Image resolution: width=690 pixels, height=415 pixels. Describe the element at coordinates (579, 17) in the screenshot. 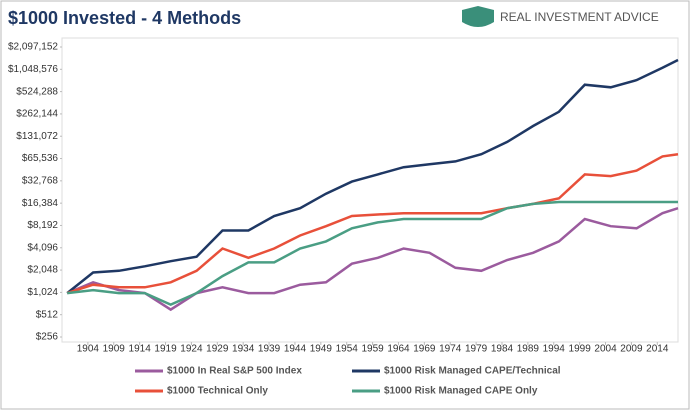

I see `logo-text: REAL INVESTMENT ADVICE` at that location.